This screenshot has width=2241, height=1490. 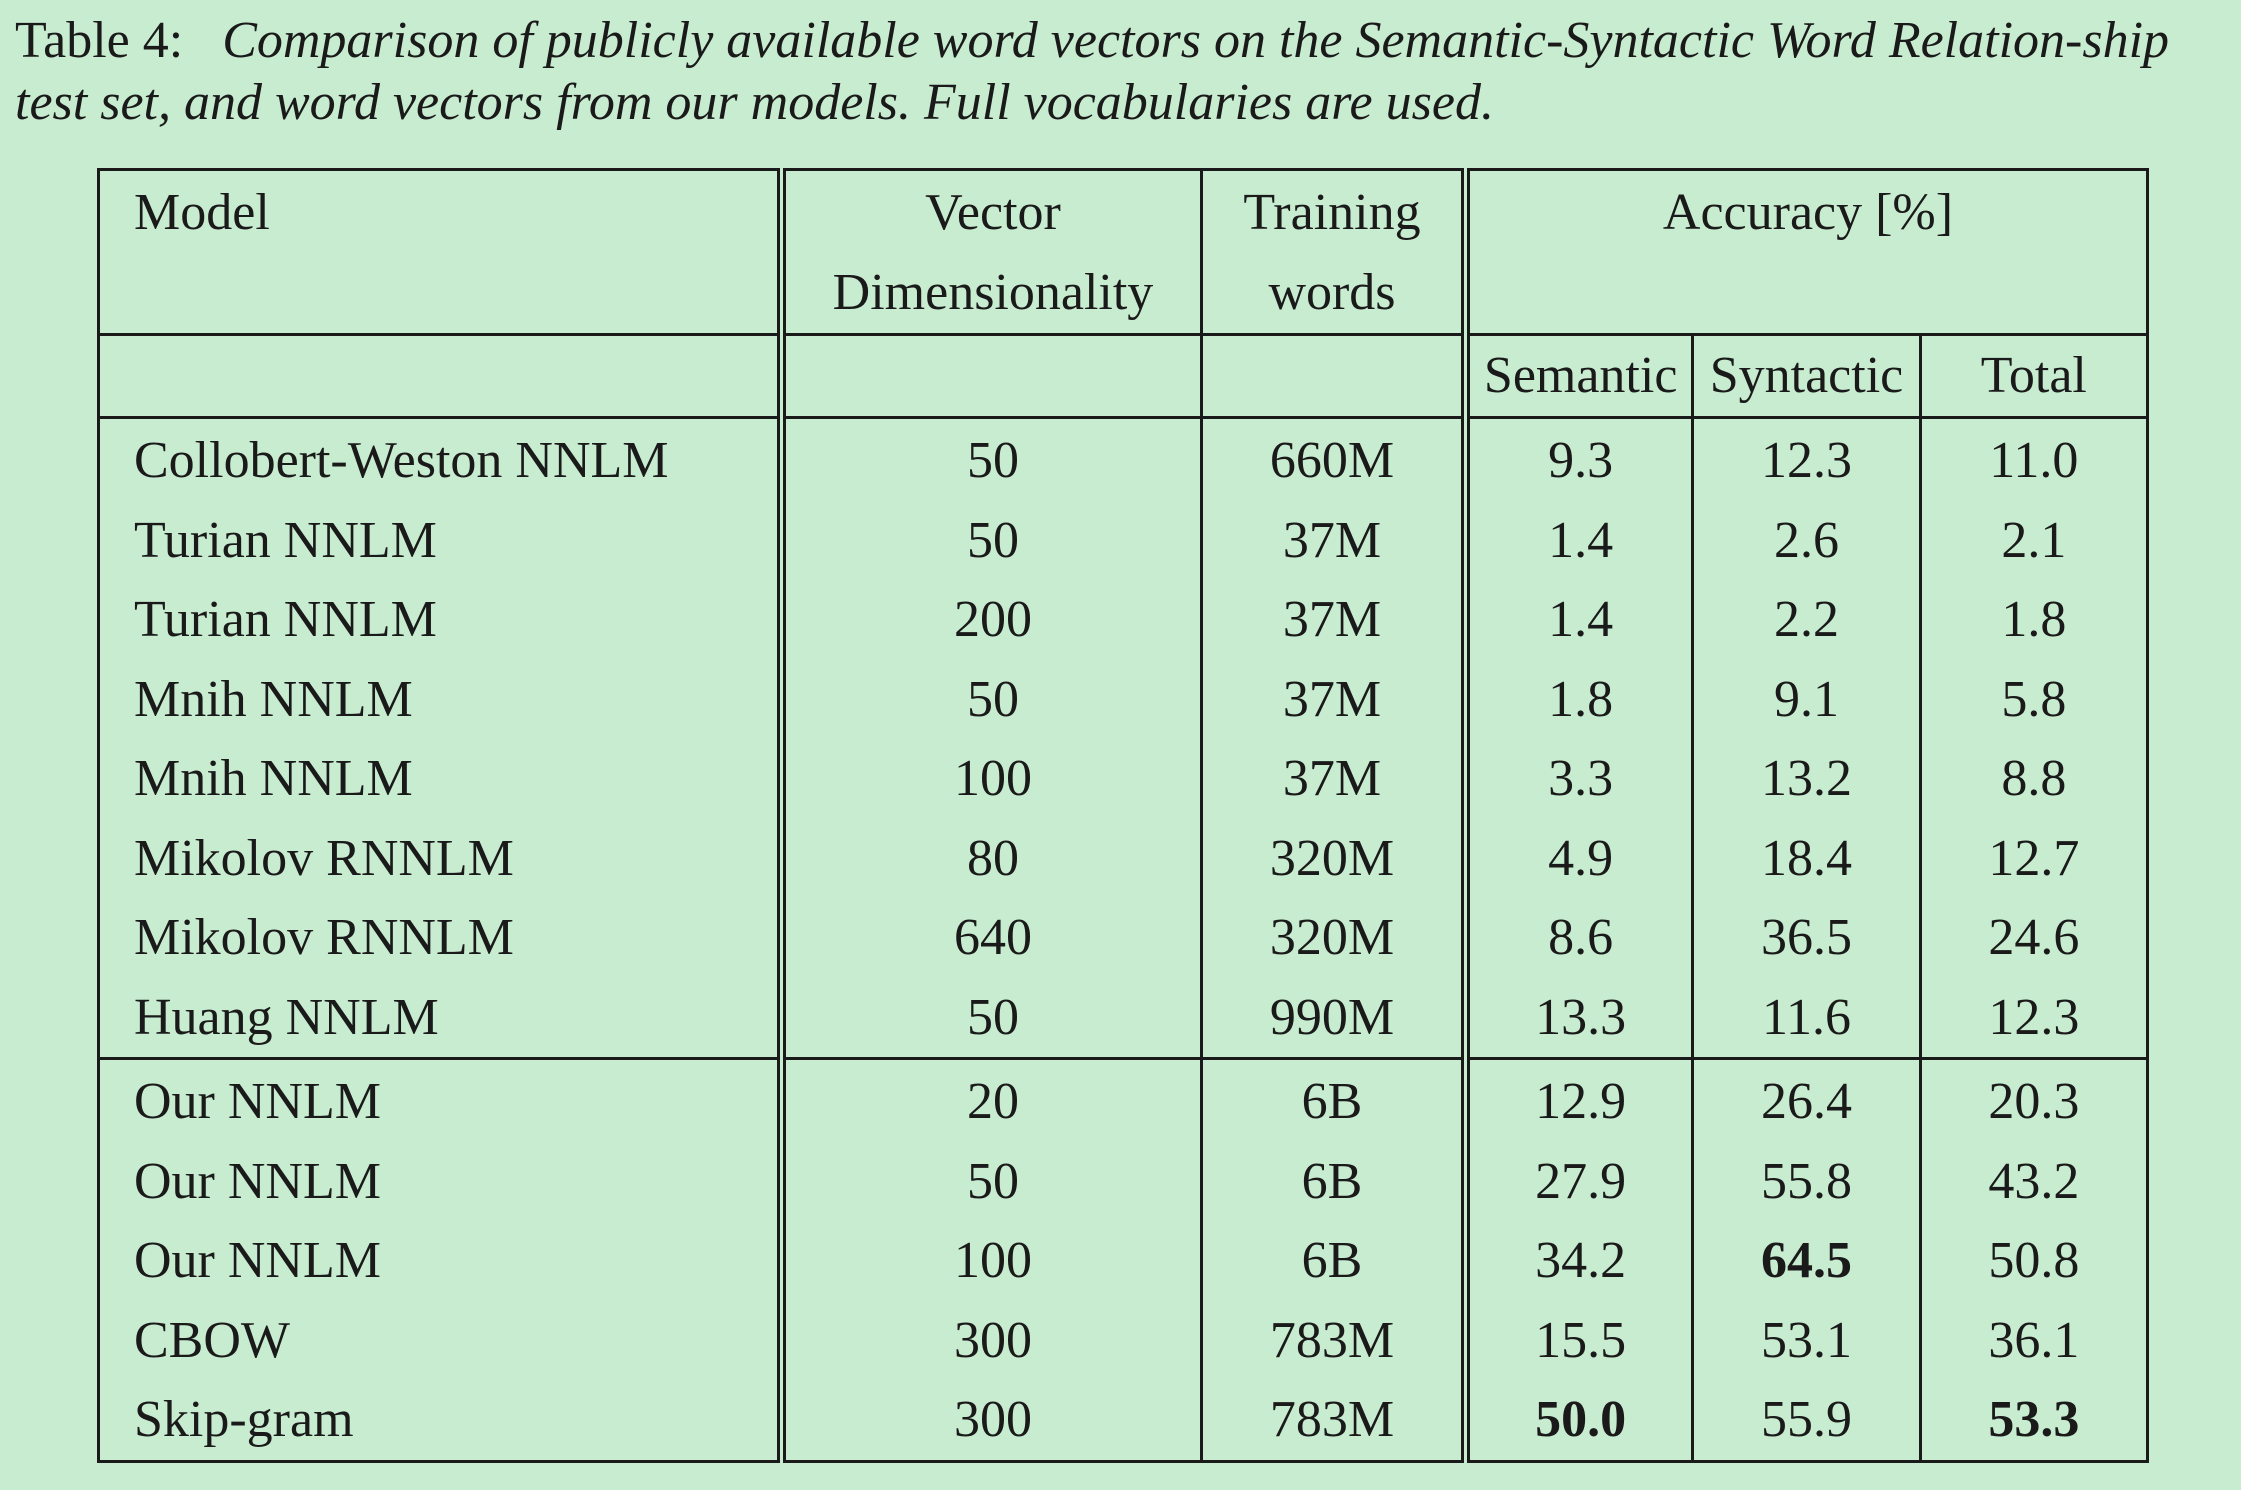 What do you see at coordinates (993, 212) in the screenshot?
I see `header-dim-line1: Vector` at bounding box center [993, 212].